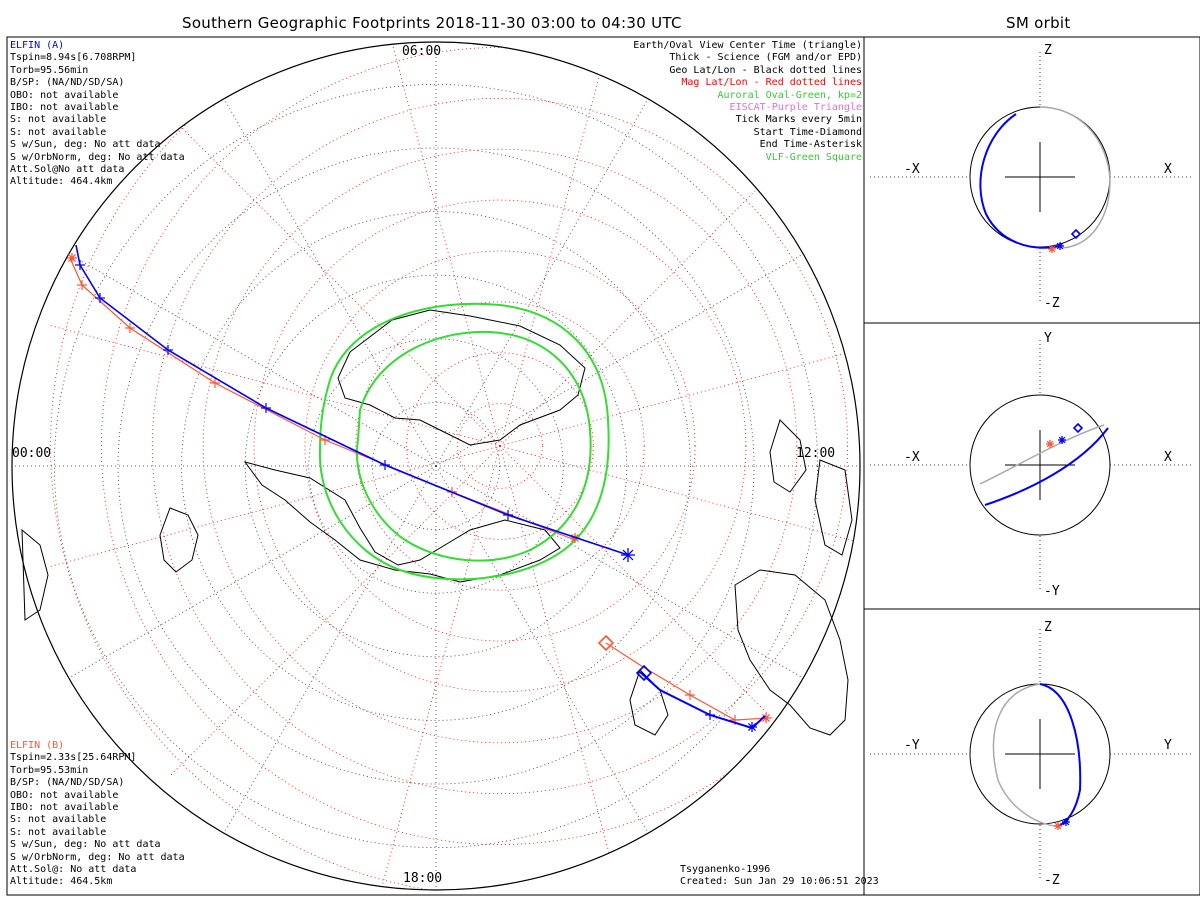 The image size is (1200, 900). I want to click on legend-mag-grid: Mag Lat/Lon - Red dotted lines, so click(771, 83).